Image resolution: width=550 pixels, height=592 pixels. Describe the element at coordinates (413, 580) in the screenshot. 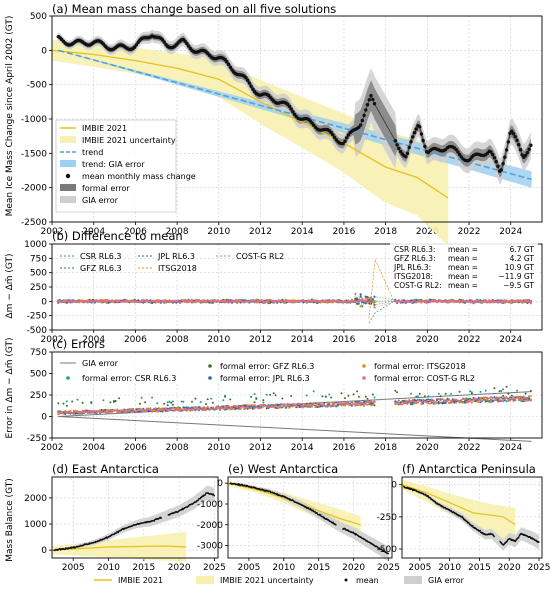

I see `bottom-legend-gia-swatch` at that location.